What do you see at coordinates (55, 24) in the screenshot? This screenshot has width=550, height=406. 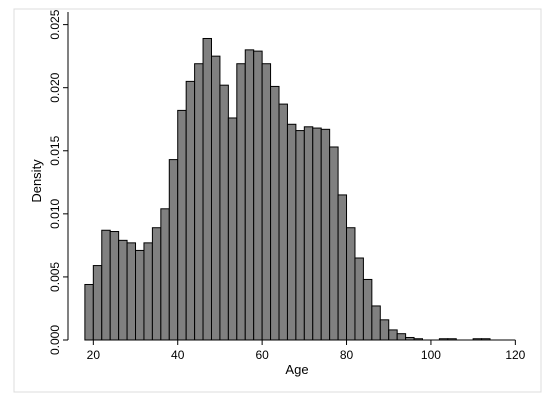 I see `y-tick-label: 0.025` at bounding box center [55, 24].